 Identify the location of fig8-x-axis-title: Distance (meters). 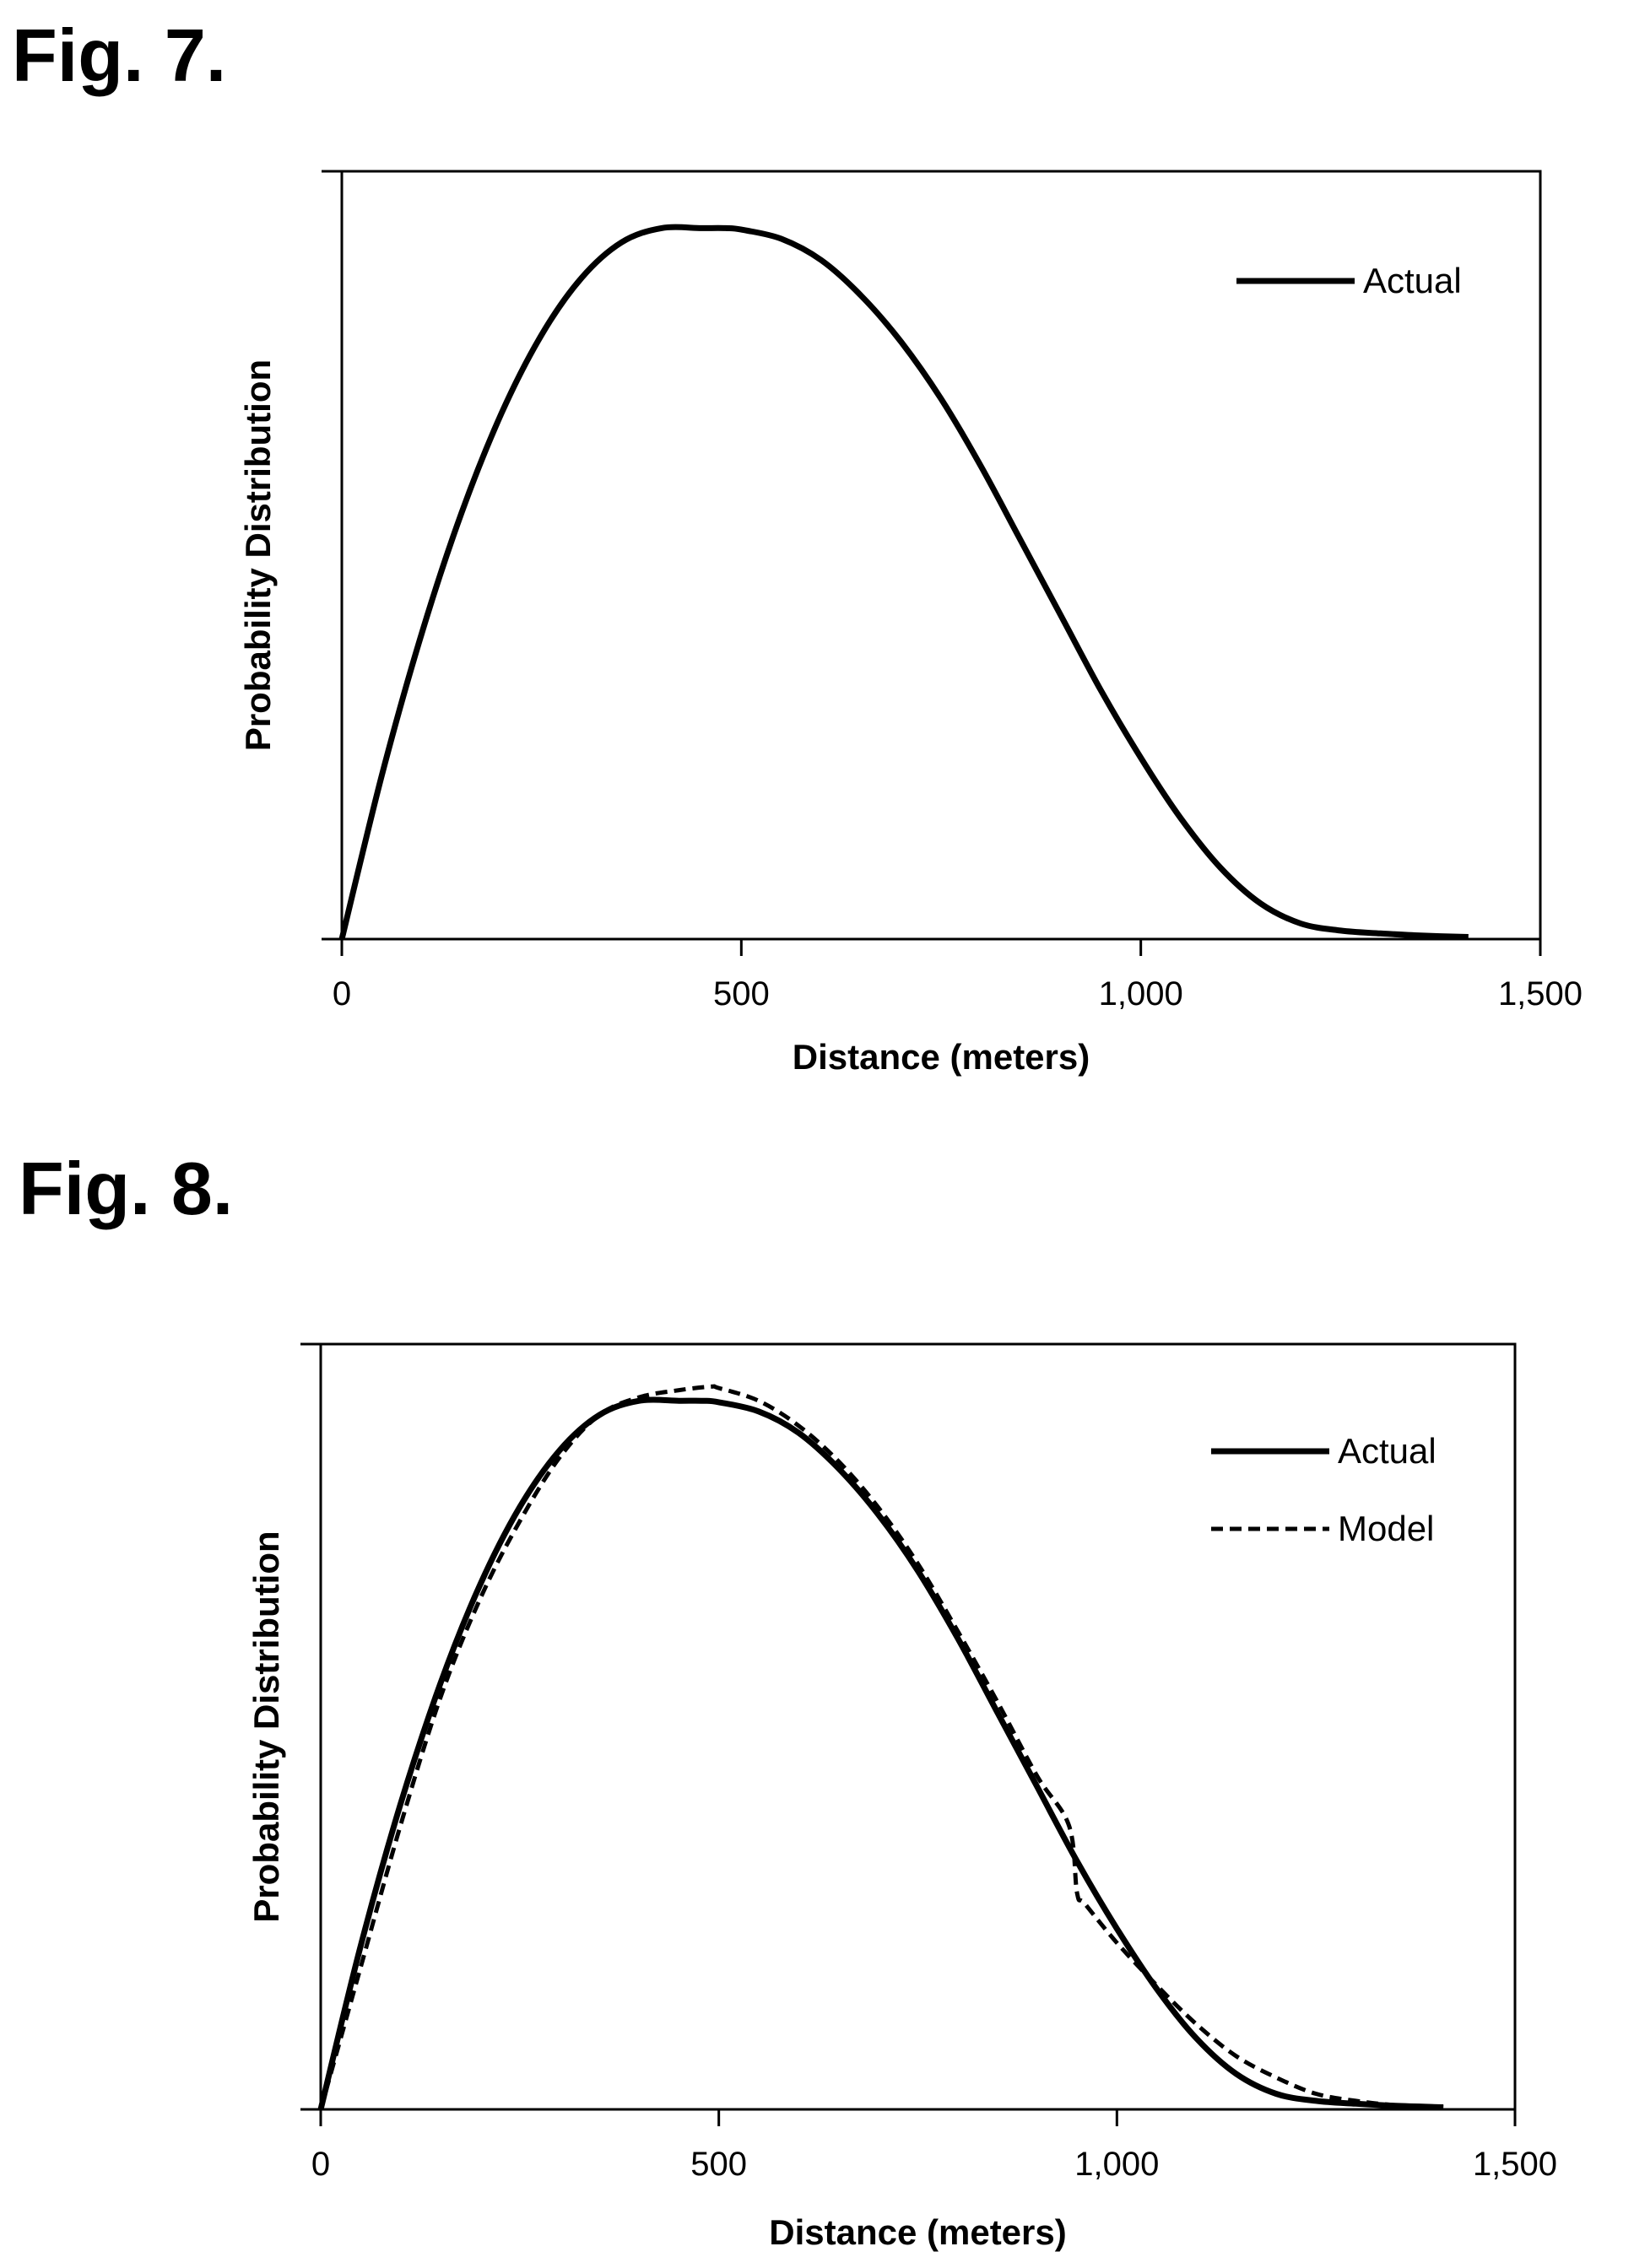
(917, 2232).